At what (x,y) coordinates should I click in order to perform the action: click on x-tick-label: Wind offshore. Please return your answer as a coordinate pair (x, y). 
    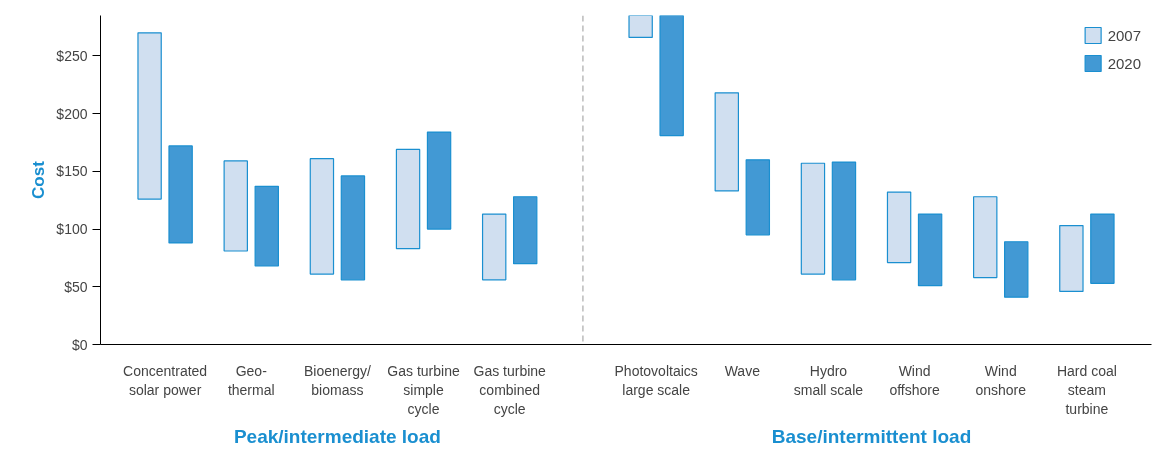
    Looking at the image, I should click on (914, 380).